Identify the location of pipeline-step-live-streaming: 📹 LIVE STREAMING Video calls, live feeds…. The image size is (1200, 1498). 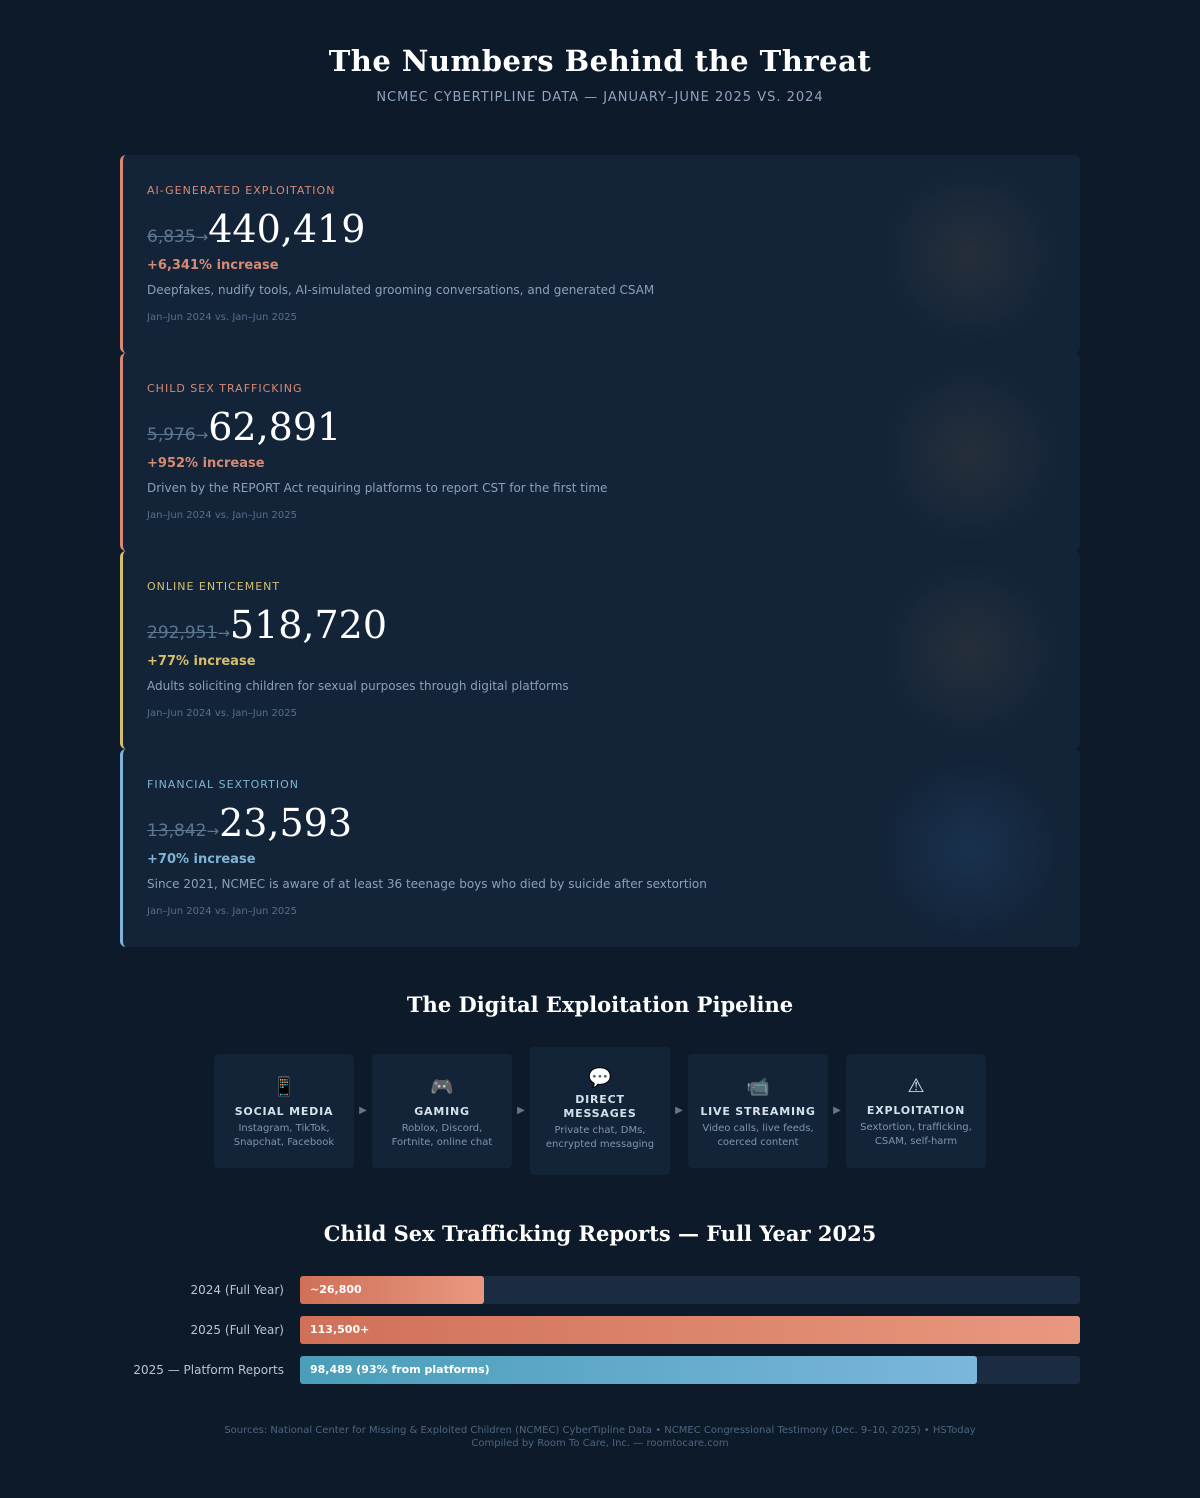
(758, 1111).